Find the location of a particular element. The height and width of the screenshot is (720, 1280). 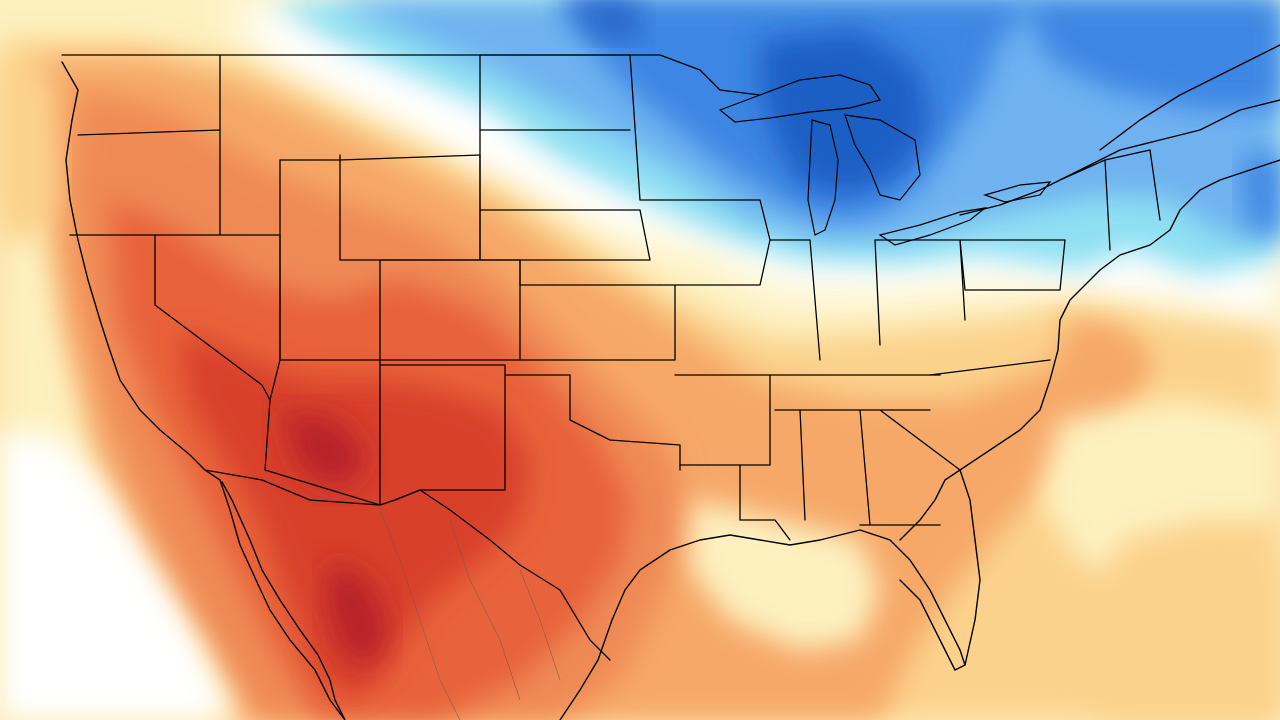

mo-ar is located at coordinates (722, 420).